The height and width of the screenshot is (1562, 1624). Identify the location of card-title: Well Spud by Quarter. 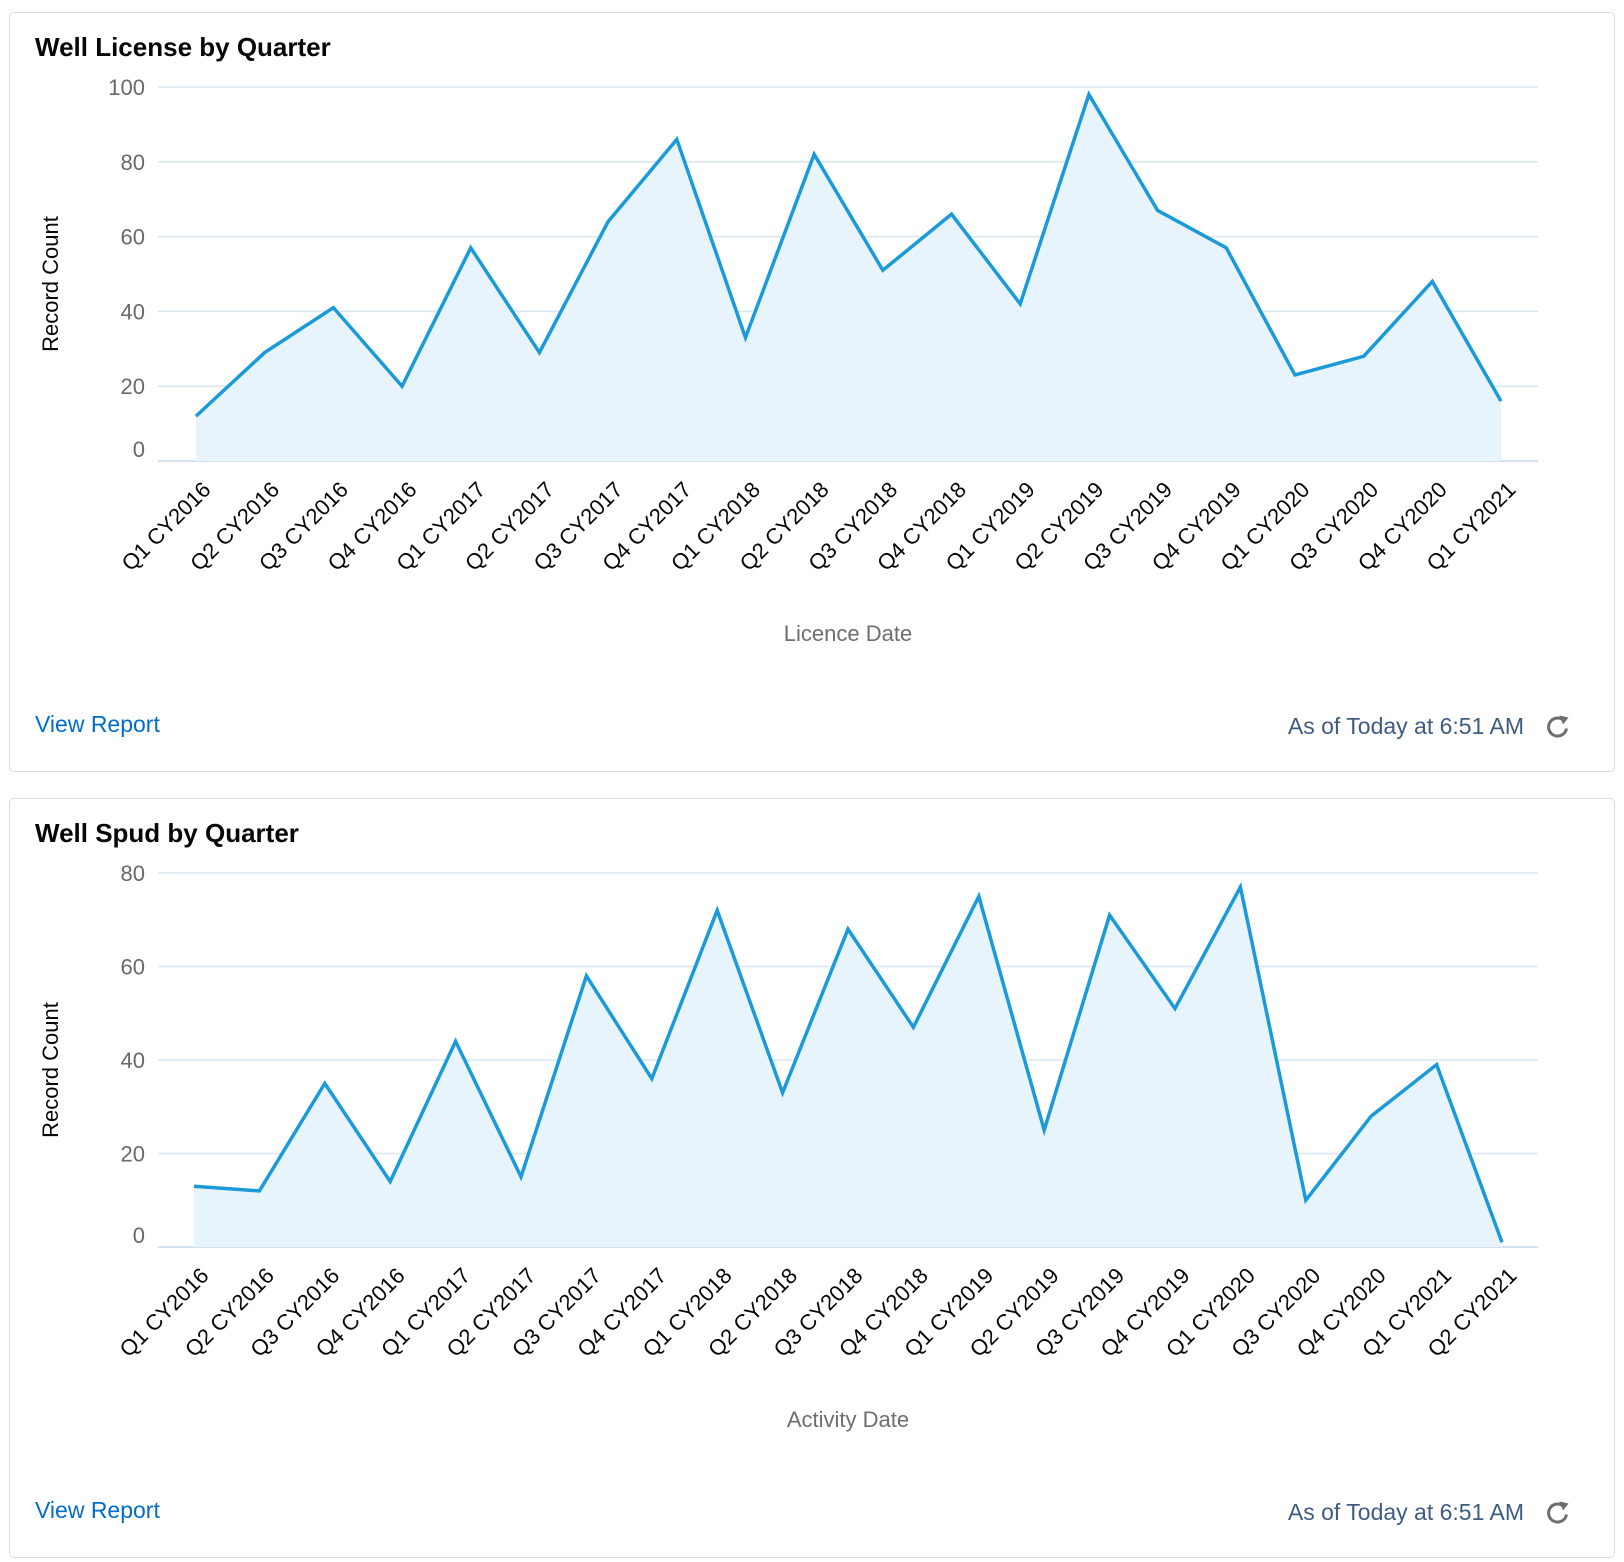
(167, 833).